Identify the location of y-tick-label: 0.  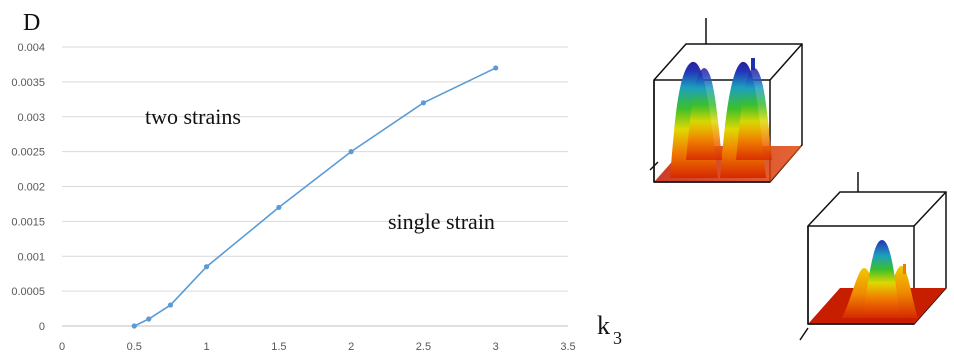
(42, 327).